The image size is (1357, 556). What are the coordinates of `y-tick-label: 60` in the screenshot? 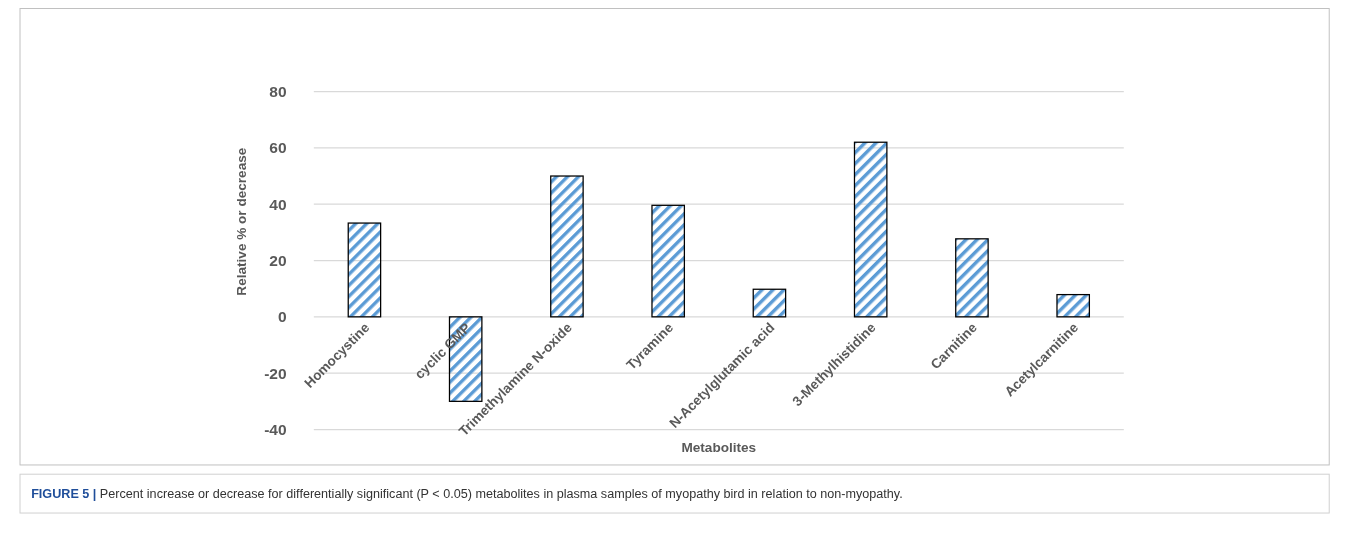 It's located at (278, 148).